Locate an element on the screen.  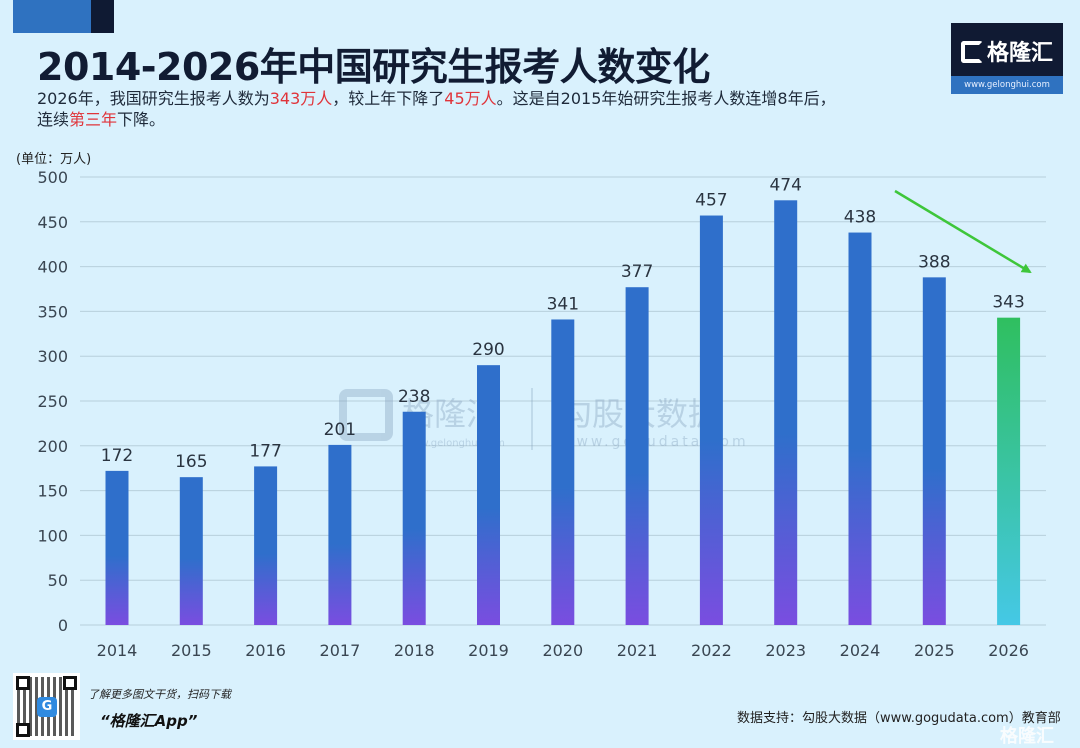
data-source: 数据支持：勾股大数据（www.gogudata.com）教育部 is located at coordinates (899, 718).